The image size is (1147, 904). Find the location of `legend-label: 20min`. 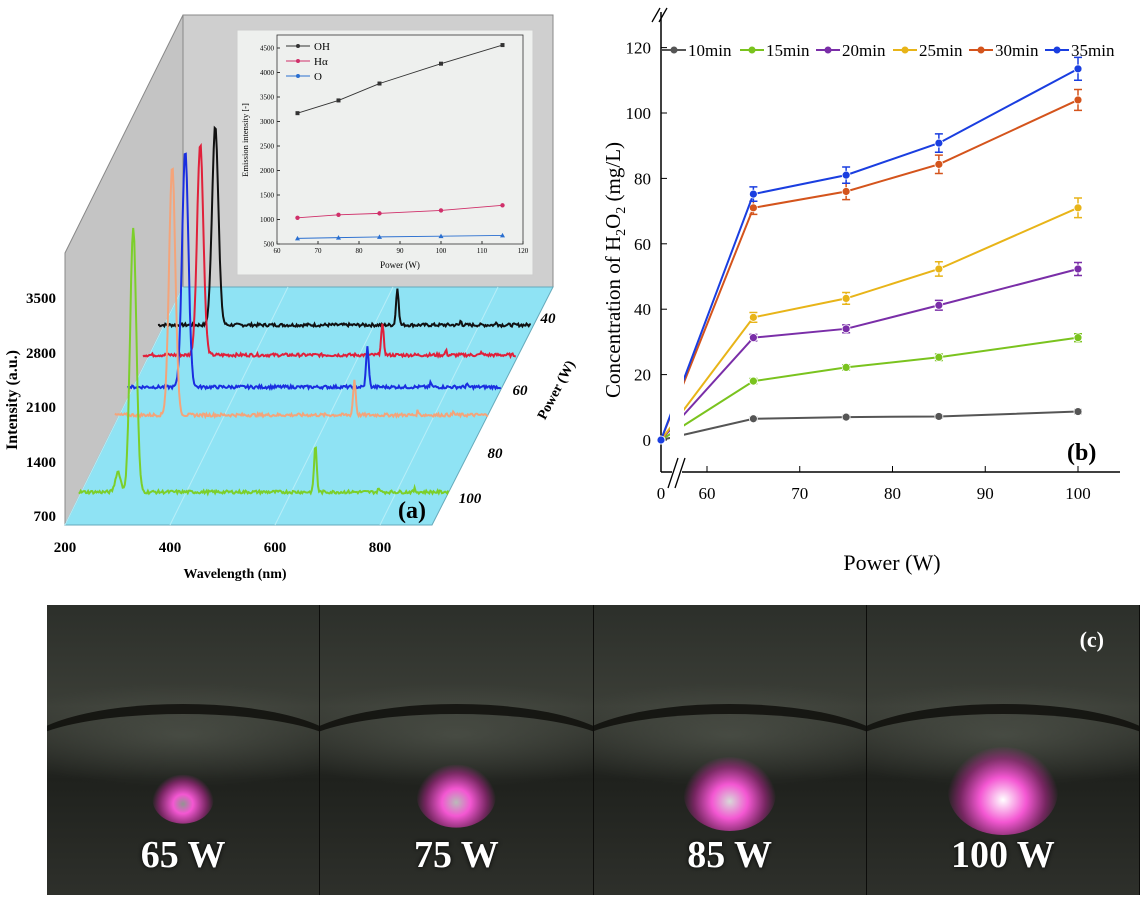

legend-label: 20min is located at coordinates (864, 50).